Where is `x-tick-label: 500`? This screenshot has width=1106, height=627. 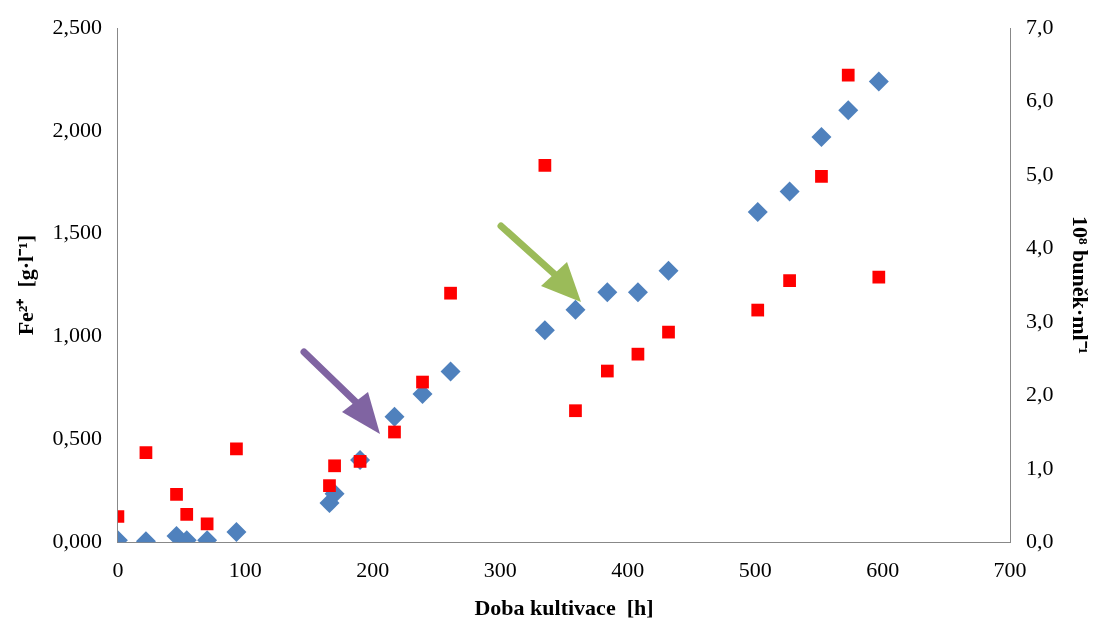 x-tick-label: 500 is located at coordinates (755, 570).